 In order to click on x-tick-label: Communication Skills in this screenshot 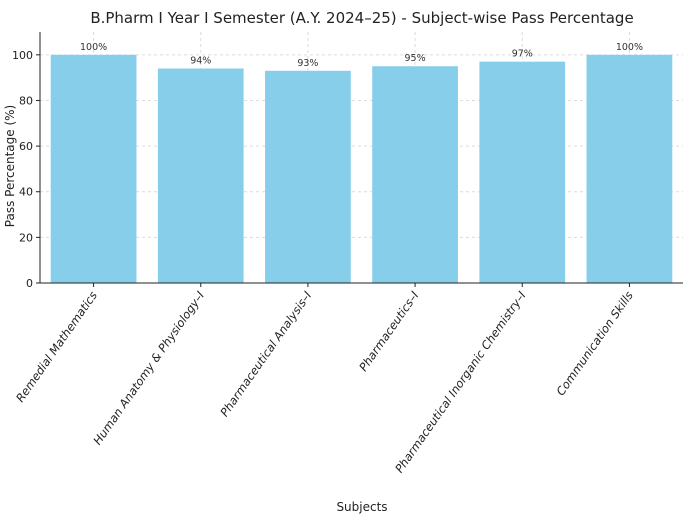, I will do `click(594, 343)`.